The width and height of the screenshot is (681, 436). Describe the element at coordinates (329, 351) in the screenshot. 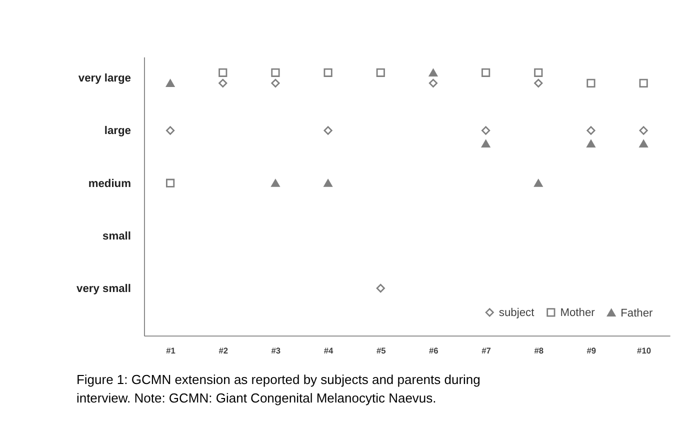

I see `x-tick-label: #4` at that location.